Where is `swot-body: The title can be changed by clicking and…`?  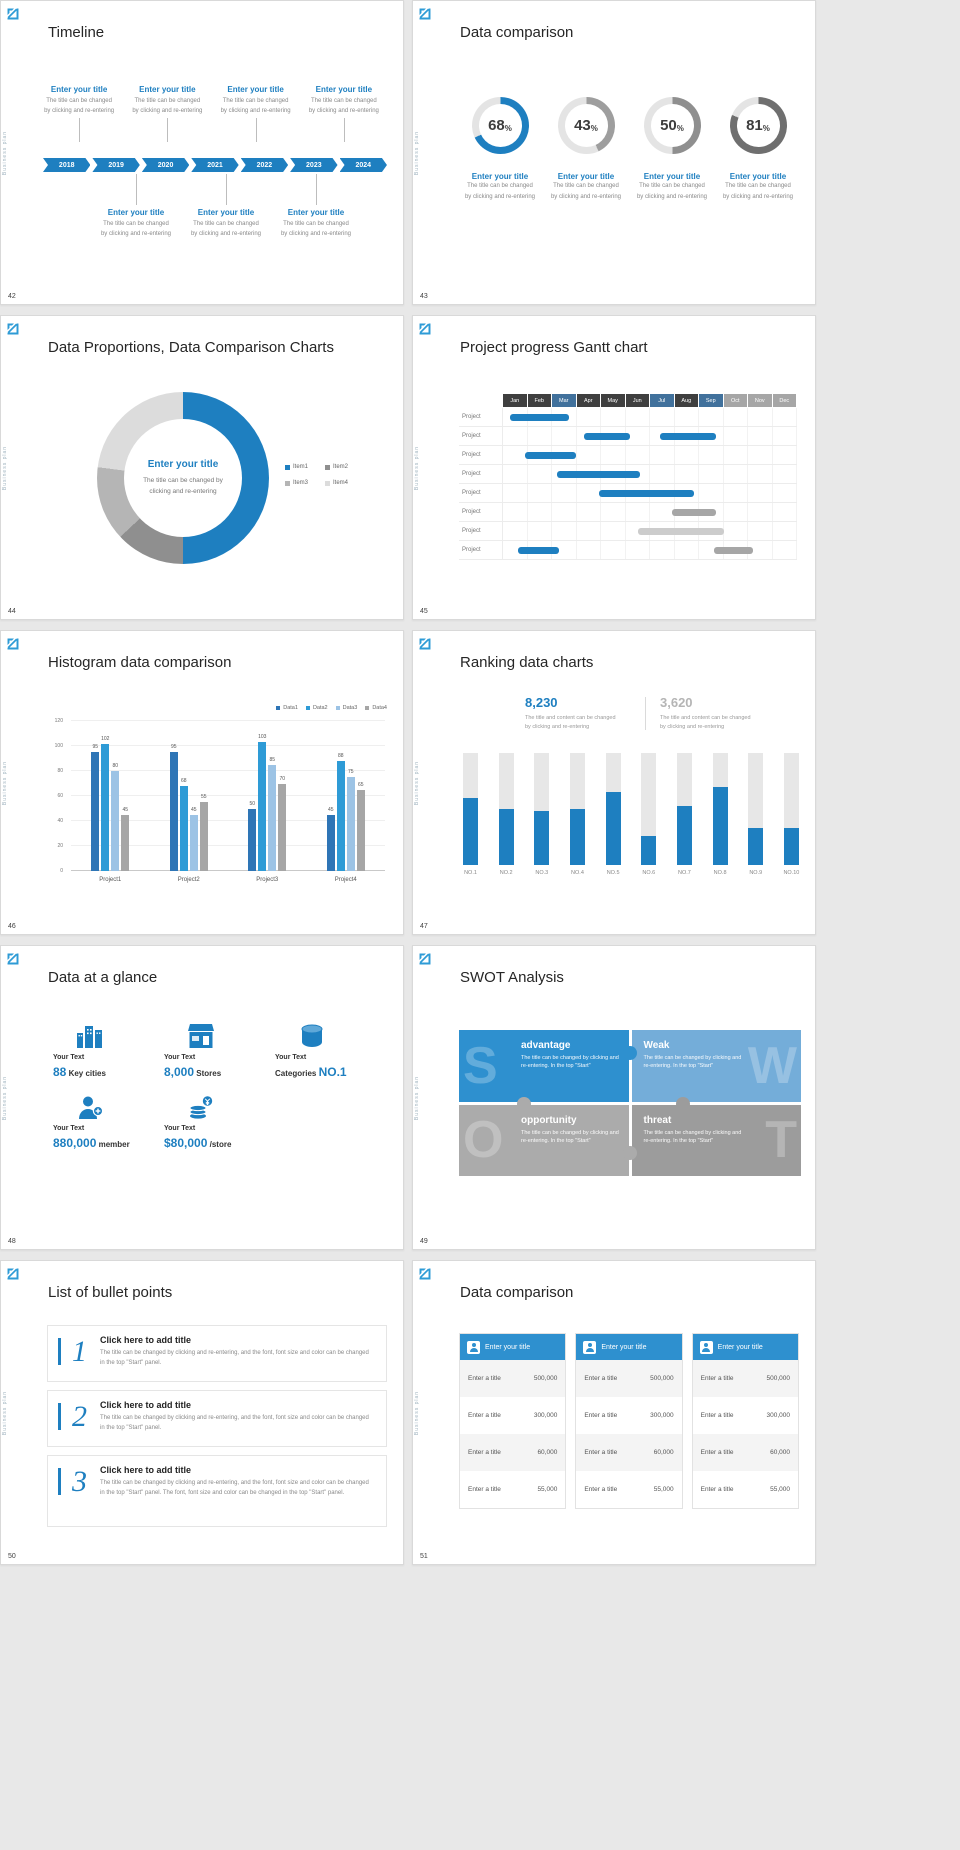
swot-body: The title can be changed by clicking and… is located at coordinates (570, 1062).